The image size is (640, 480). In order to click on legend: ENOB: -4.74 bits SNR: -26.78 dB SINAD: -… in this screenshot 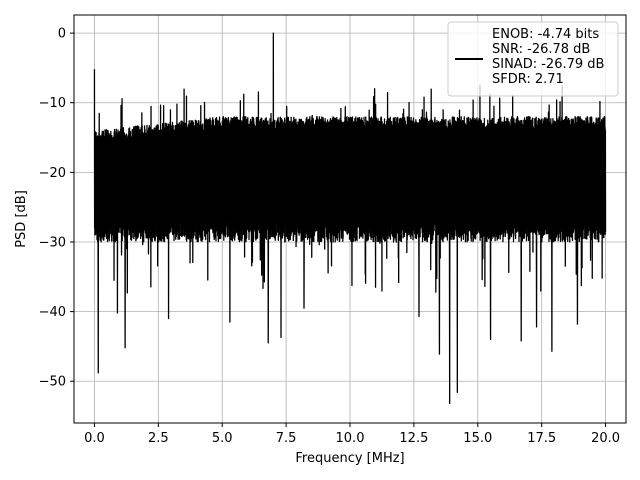, I will do `click(533, 59)`.